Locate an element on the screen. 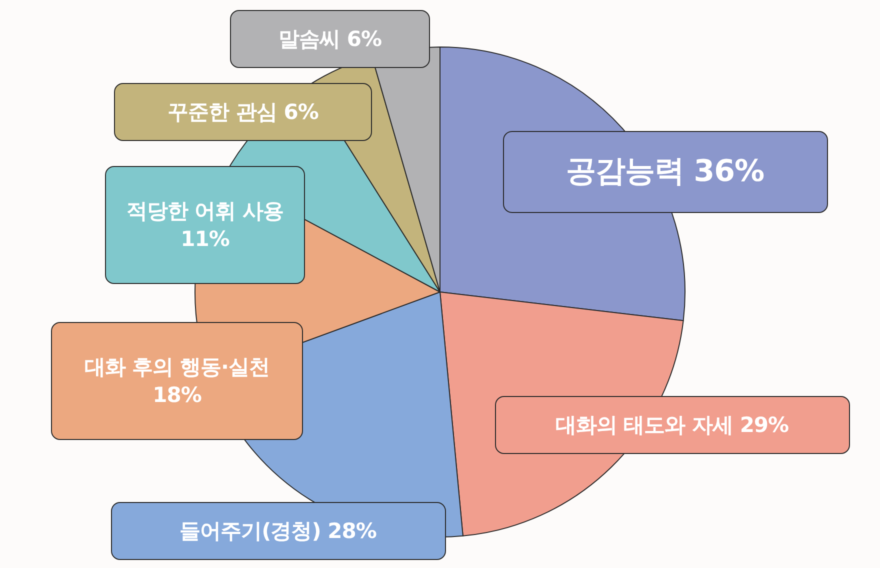 Image resolution: width=880 pixels, height=568 pixels. slice-label: 꾸준한 관심 6% is located at coordinates (243, 112).